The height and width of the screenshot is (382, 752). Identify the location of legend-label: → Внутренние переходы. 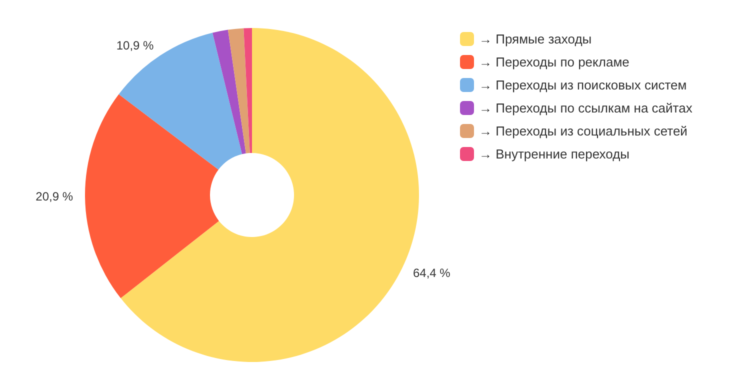
(554, 154).